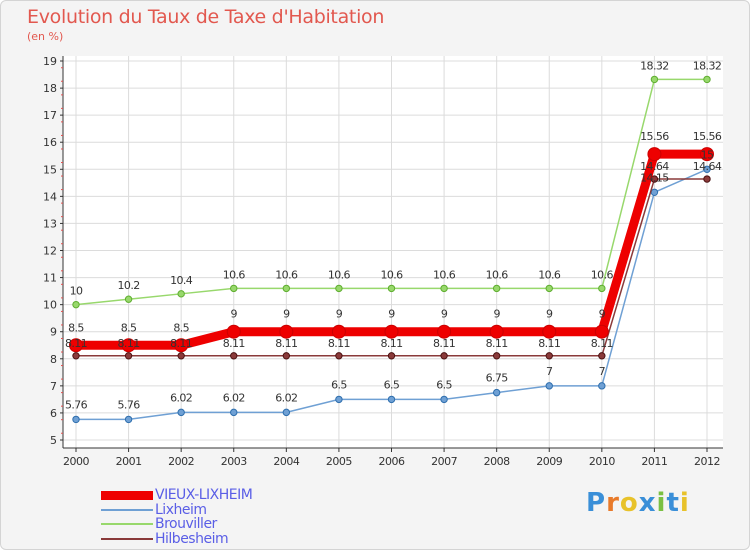 The height and width of the screenshot is (550, 750). Describe the element at coordinates (629, 503) in the screenshot. I see `logo-letter: o` at that location.